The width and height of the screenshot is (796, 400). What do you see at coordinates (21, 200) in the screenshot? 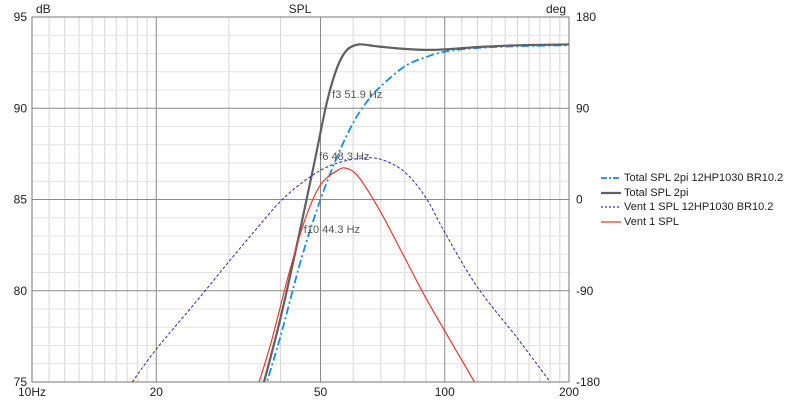
I see `y-left-tick-label: 85` at bounding box center [21, 200].